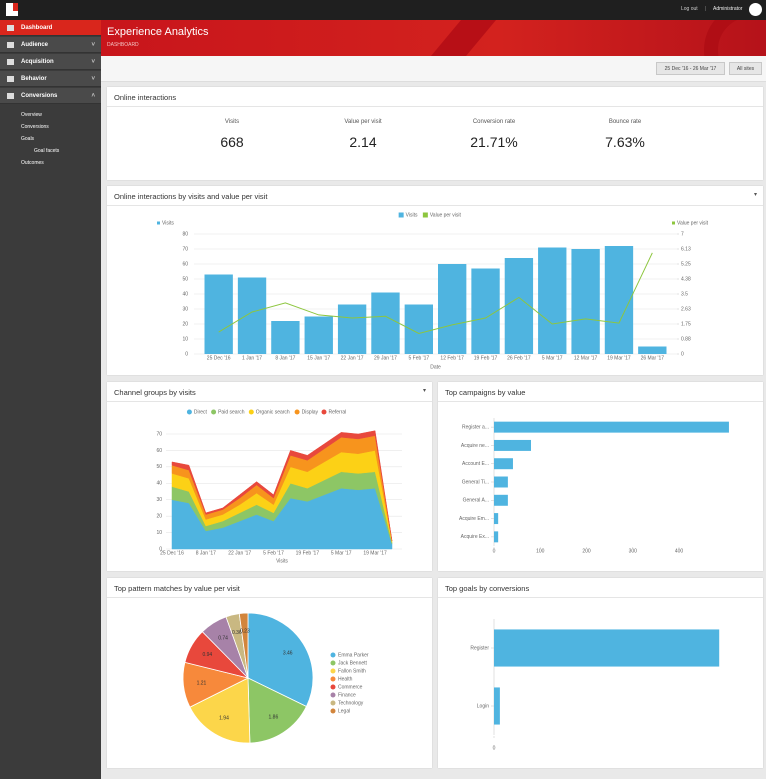 This screenshot has height=779, width=766. I want to click on date-filter: 25 Dec '16 - 26 Mar '17, so click(690, 68).